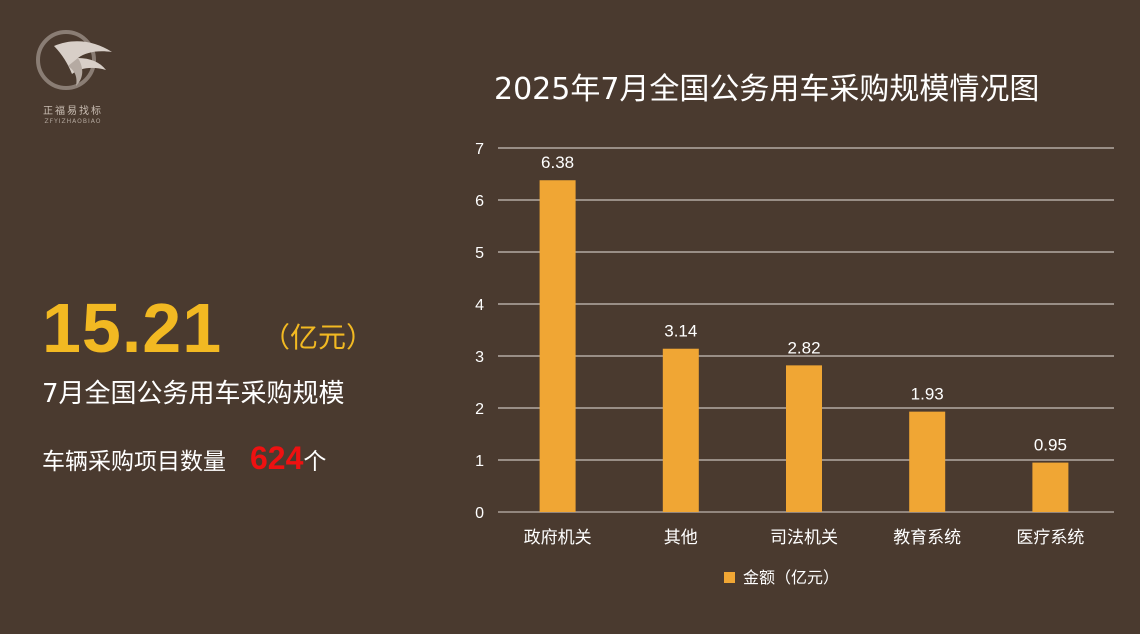 This screenshot has width=1140, height=634. Describe the element at coordinates (767, 89) in the screenshot. I see `chart-title: 2025年7月全国公务用车采购规模情况图` at that location.